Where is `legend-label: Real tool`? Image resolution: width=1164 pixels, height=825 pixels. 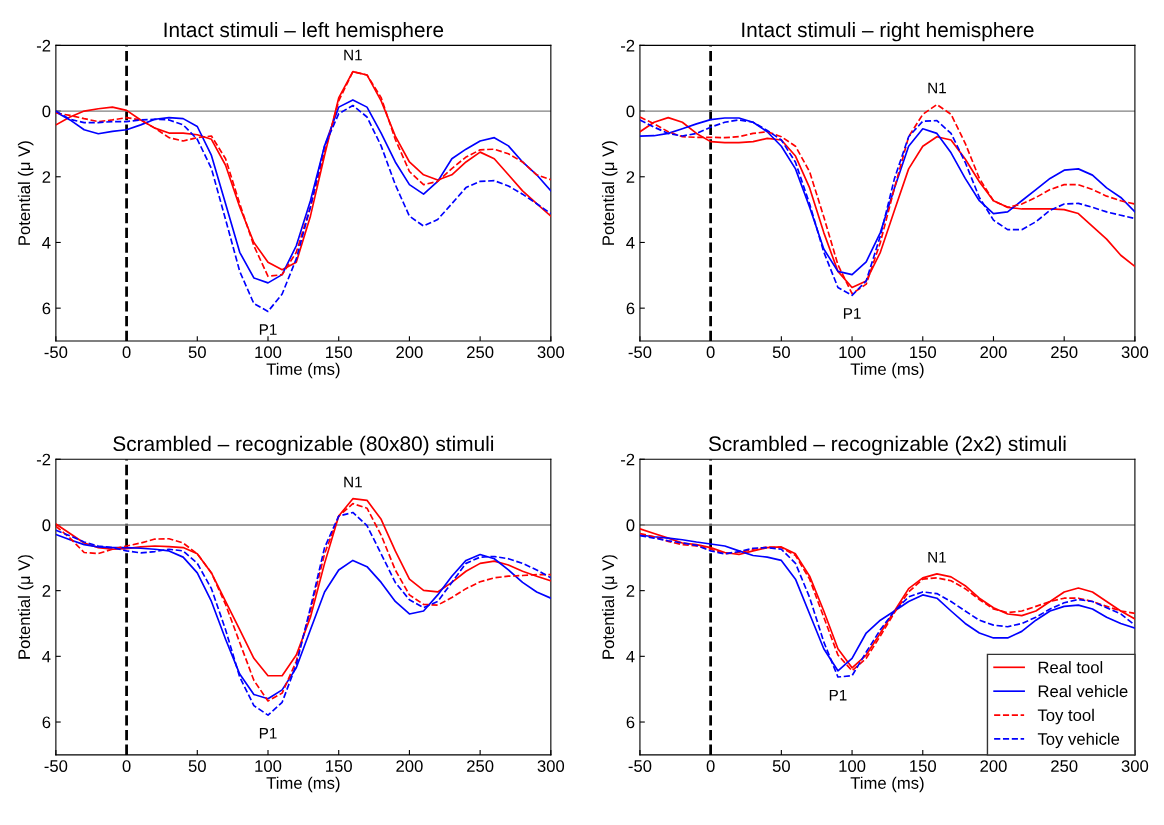
legend-label: Real tool is located at coordinates (1070, 667).